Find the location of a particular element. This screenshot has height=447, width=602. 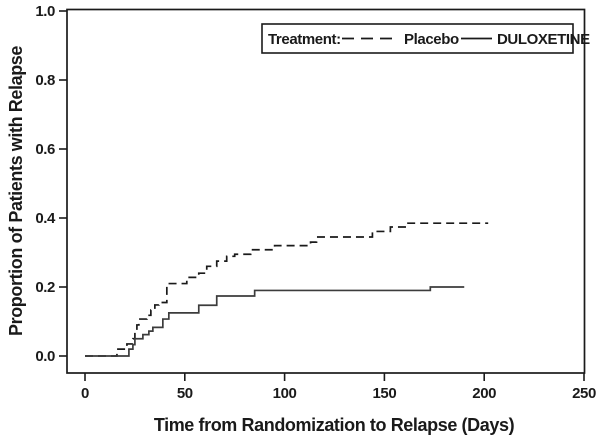

y-axis-title: Proportion of Patients with Relapse is located at coordinates (16, 191).